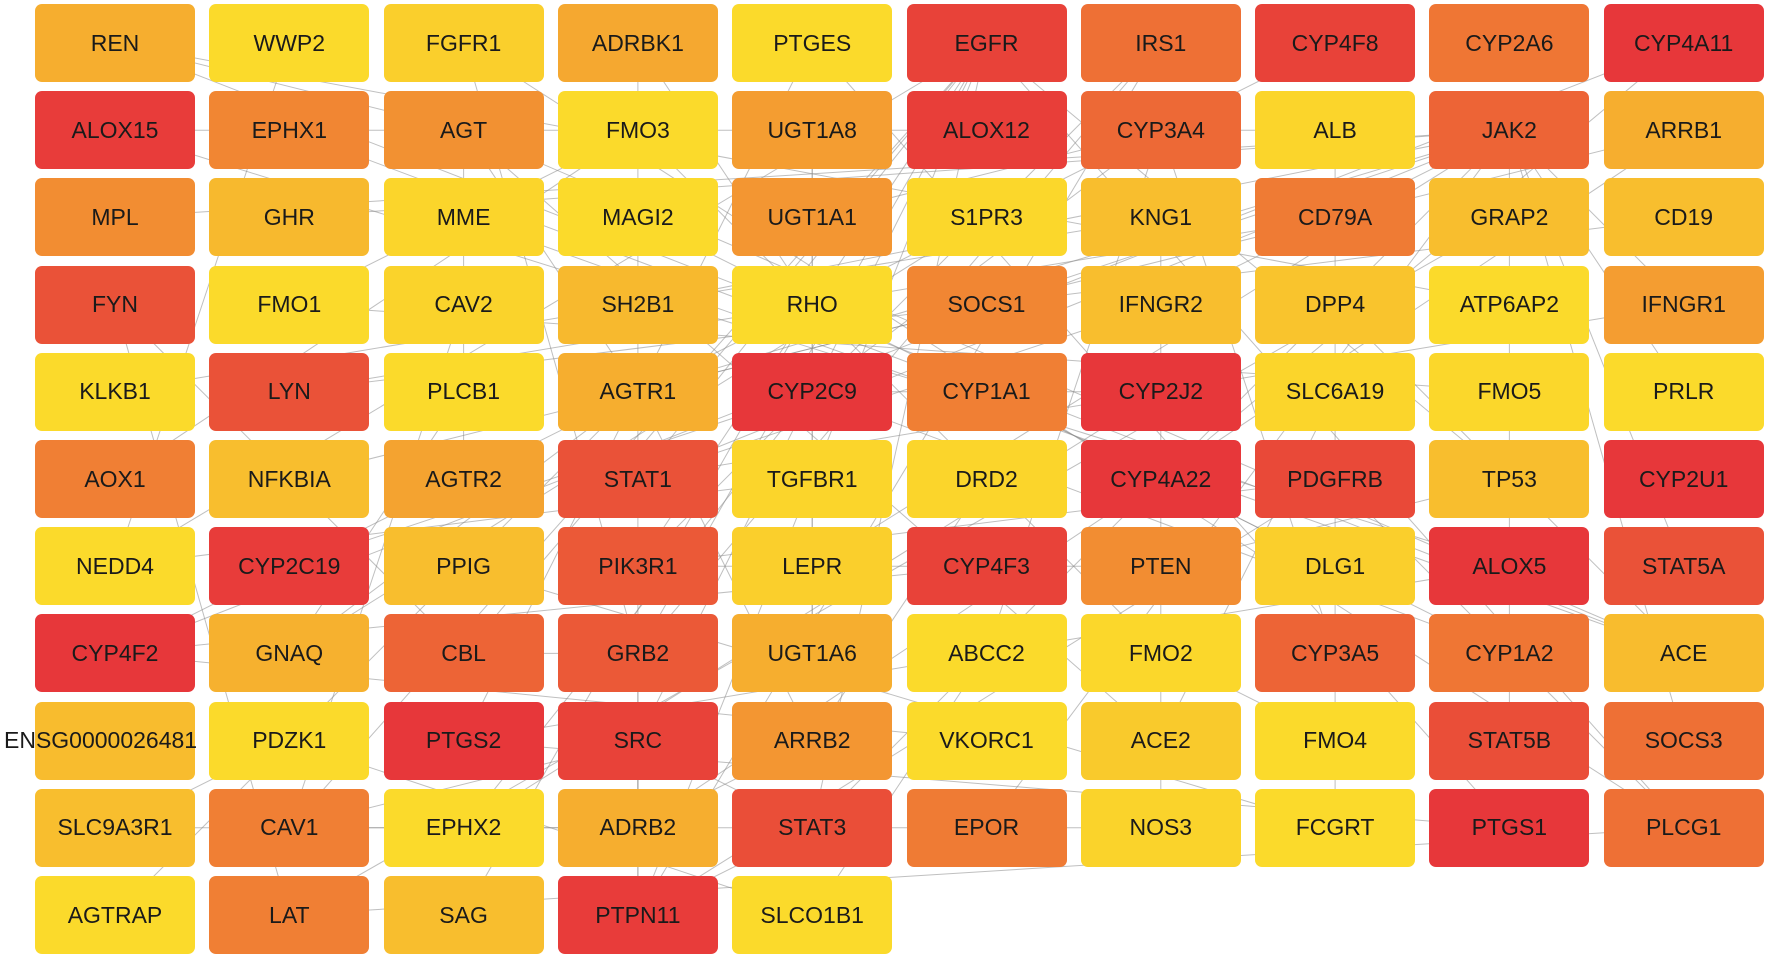 This screenshot has width=1772, height=962. What do you see at coordinates (463, 740) in the screenshot?
I see `node-ptgs2: PTGS2` at bounding box center [463, 740].